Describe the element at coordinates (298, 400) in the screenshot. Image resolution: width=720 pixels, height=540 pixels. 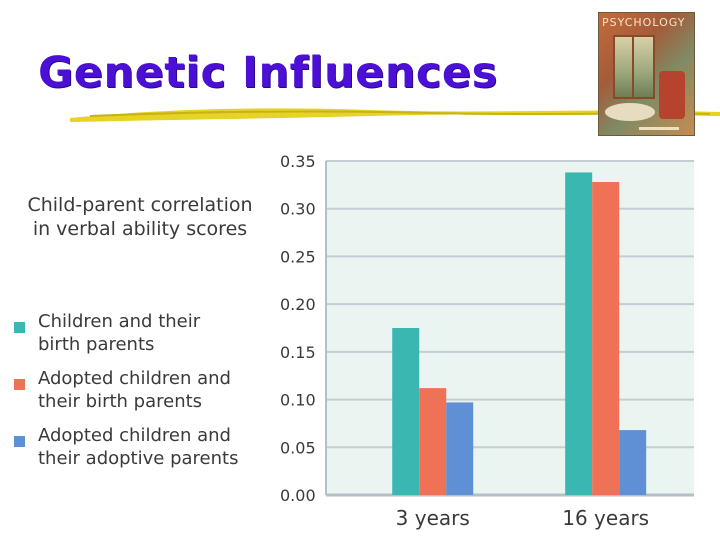
I see `y-tick-label: 0.10` at that location.